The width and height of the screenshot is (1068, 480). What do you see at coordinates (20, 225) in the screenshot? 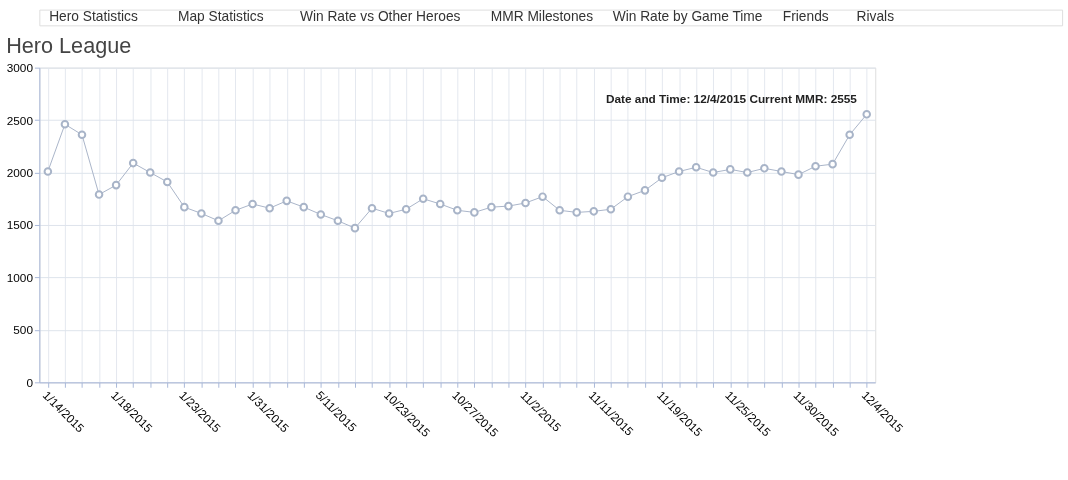
I see `y-tick-label: 1500` at bounding box center [20, 225].